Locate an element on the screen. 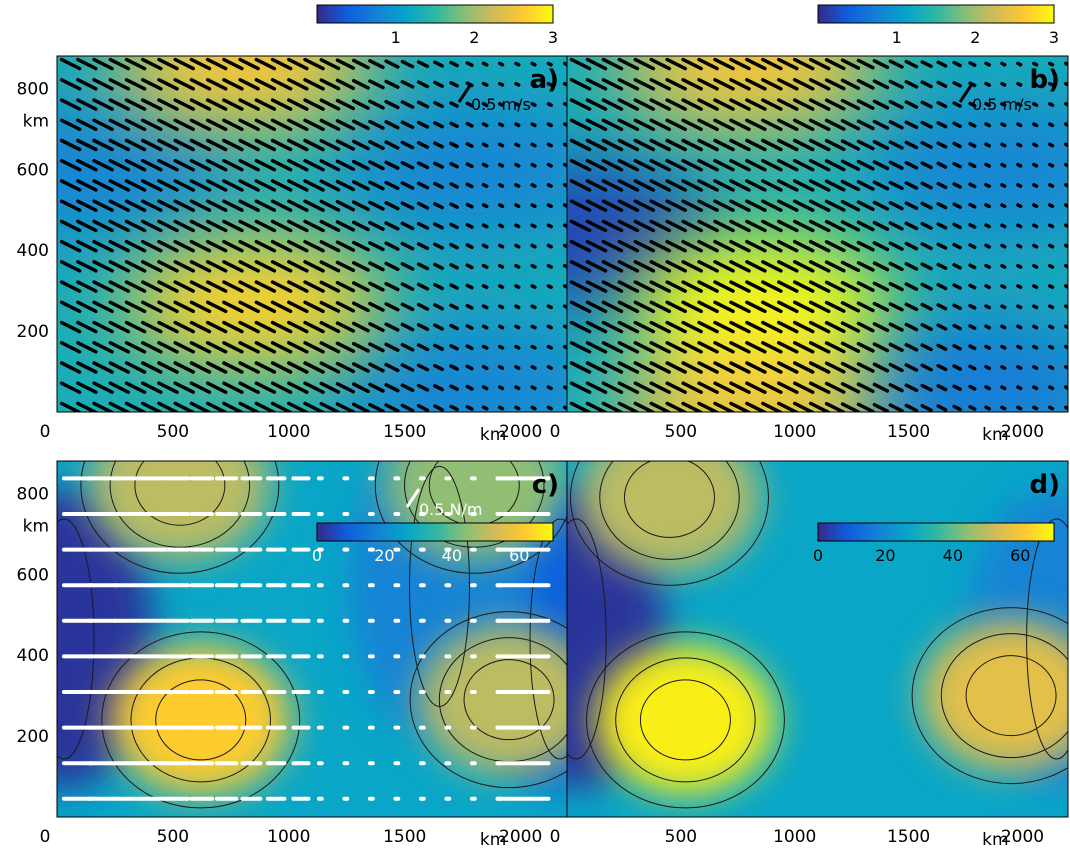  colorbar-tick-label: 0 is located at coordinates (317, 555).